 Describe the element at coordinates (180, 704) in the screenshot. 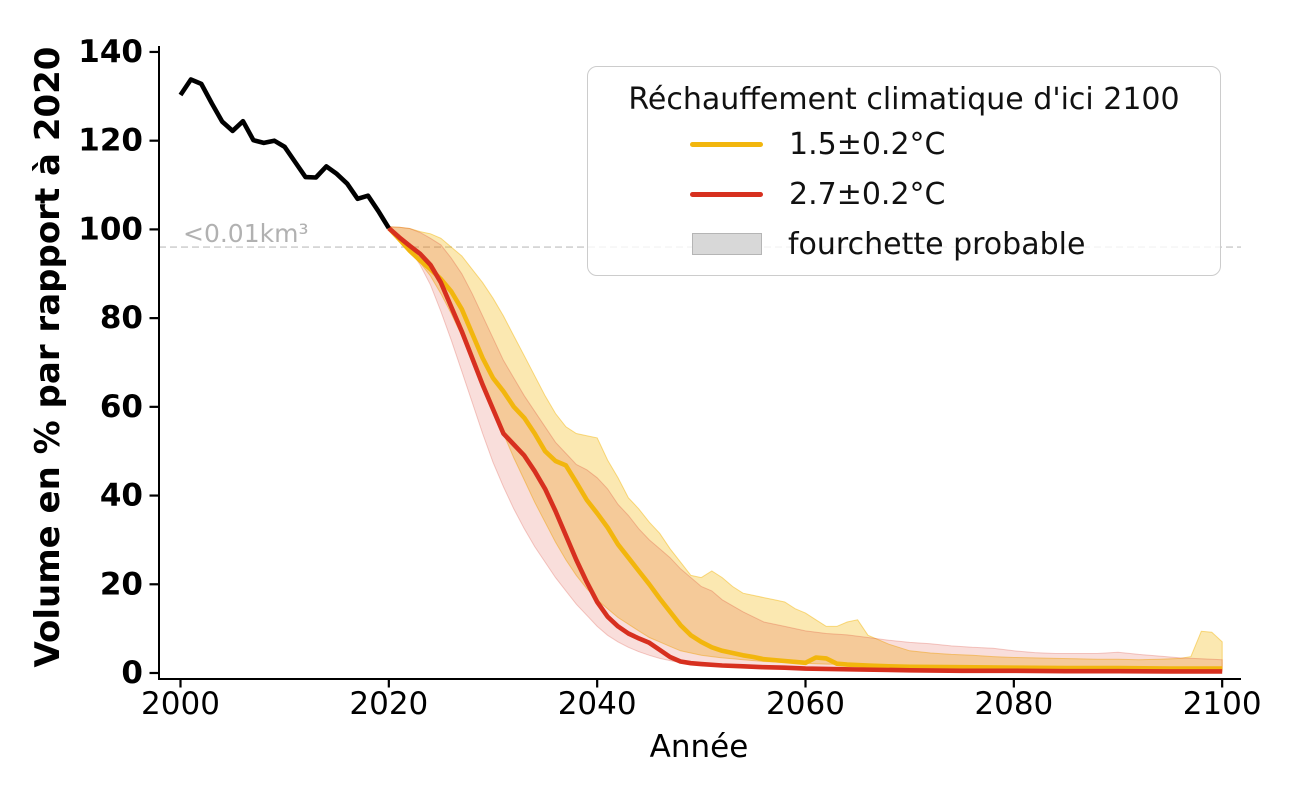

I see `svg-text: 2000` at that location.